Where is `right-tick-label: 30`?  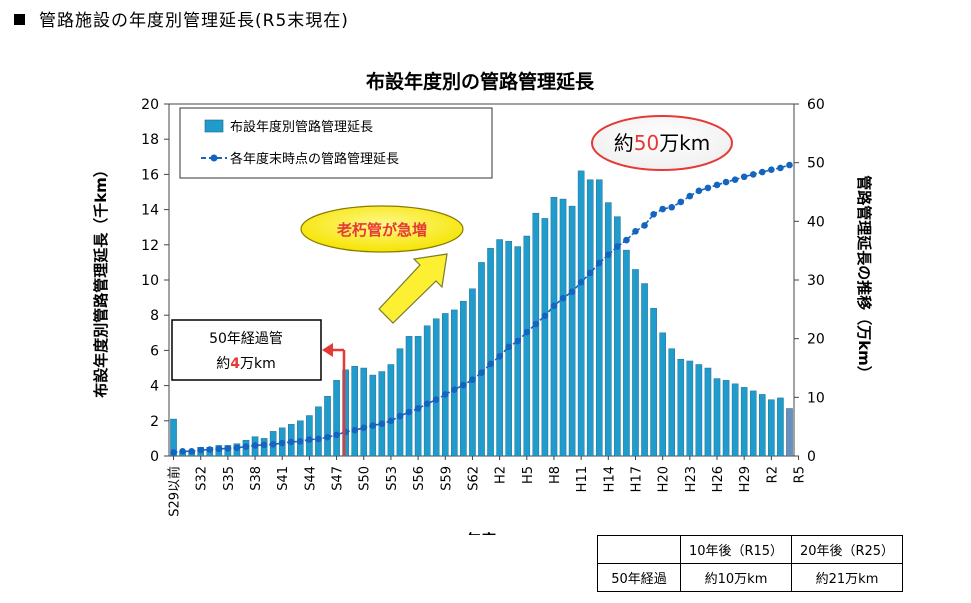
right-tick-label: 30 is located at coordinates (816, 281).